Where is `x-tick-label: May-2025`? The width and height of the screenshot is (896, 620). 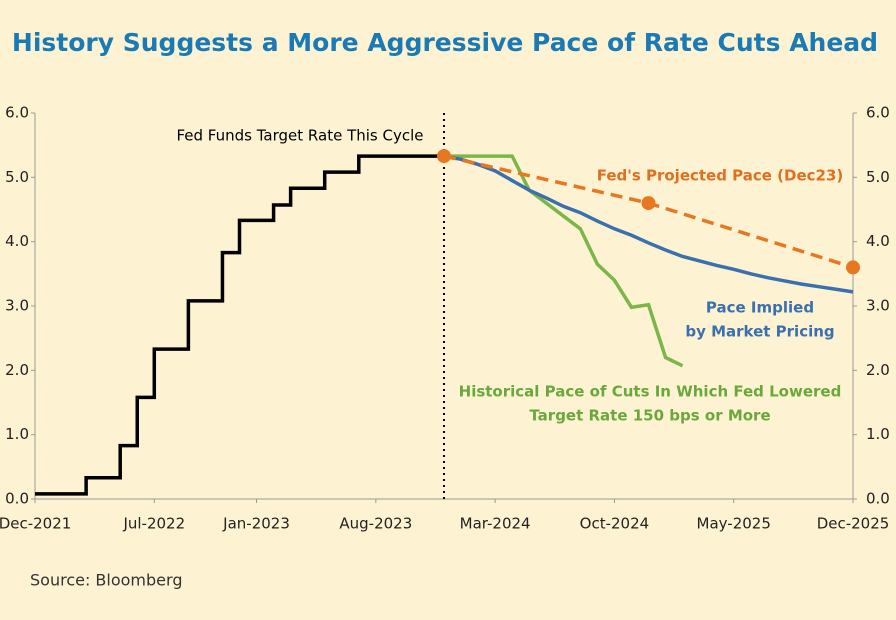
x-tick-label: May-2025 is located at coordinates (734, 524).